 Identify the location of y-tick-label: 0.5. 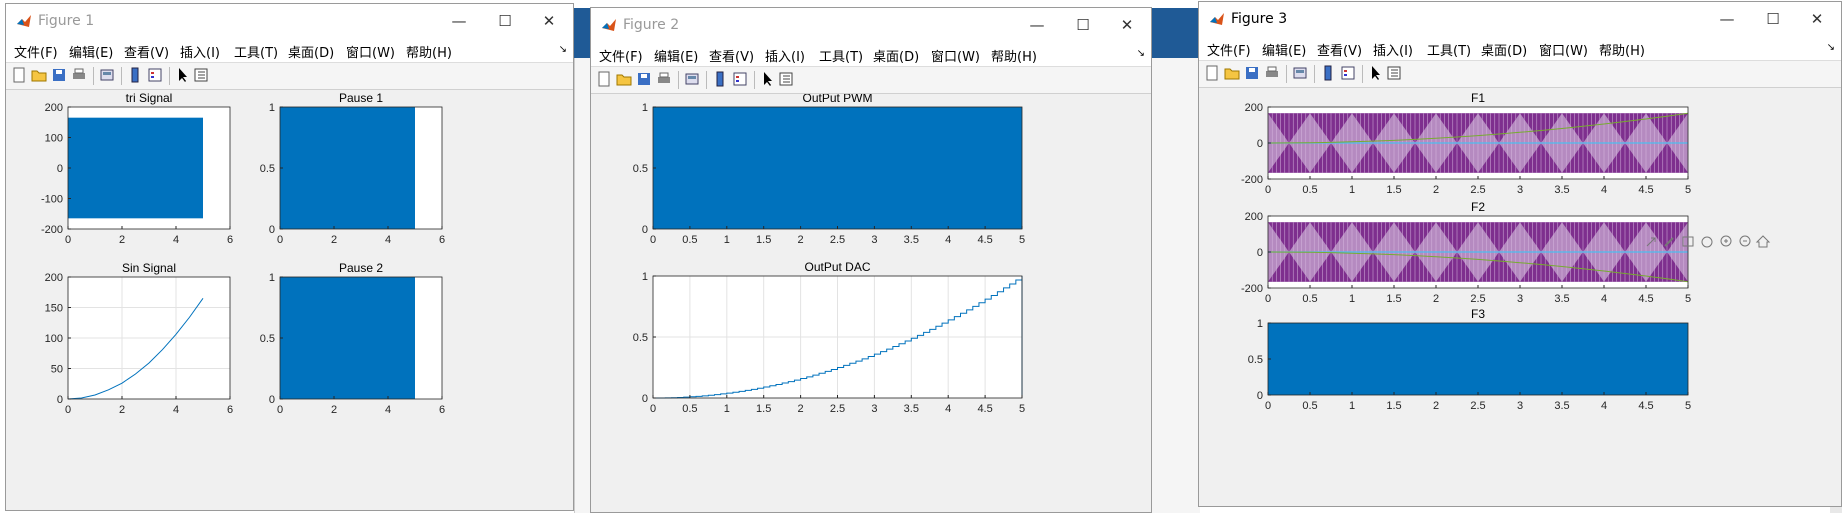
(1255, 360).